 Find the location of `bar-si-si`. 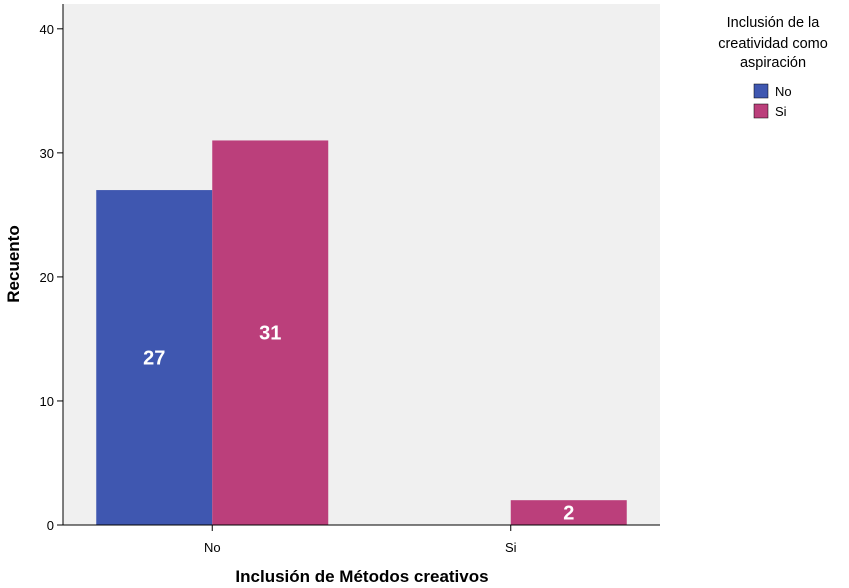

bar-si-si is located at coordinates (568, 512).